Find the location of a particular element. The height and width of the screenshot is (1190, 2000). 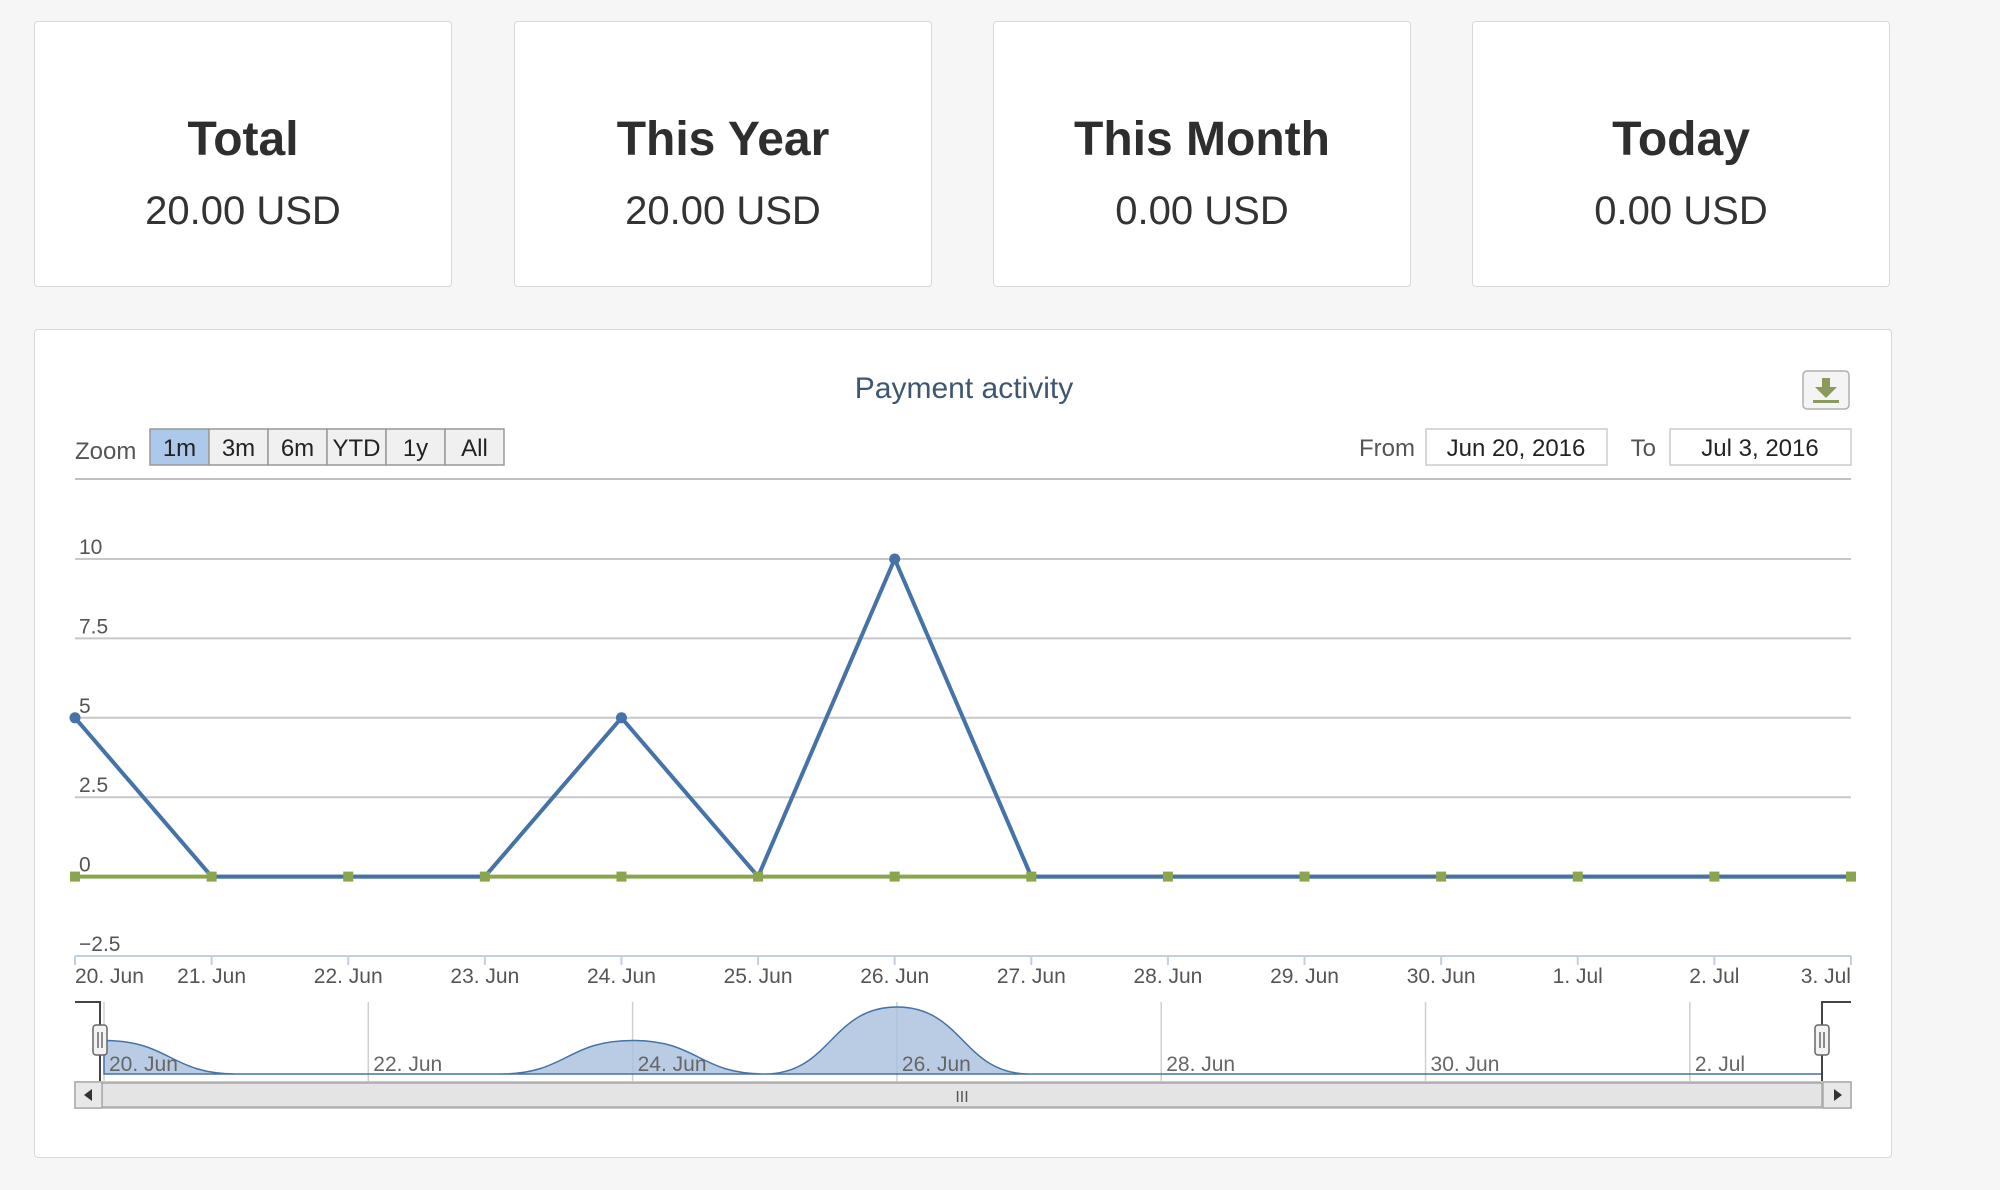

export-button is located at coordinates (1826, 390).